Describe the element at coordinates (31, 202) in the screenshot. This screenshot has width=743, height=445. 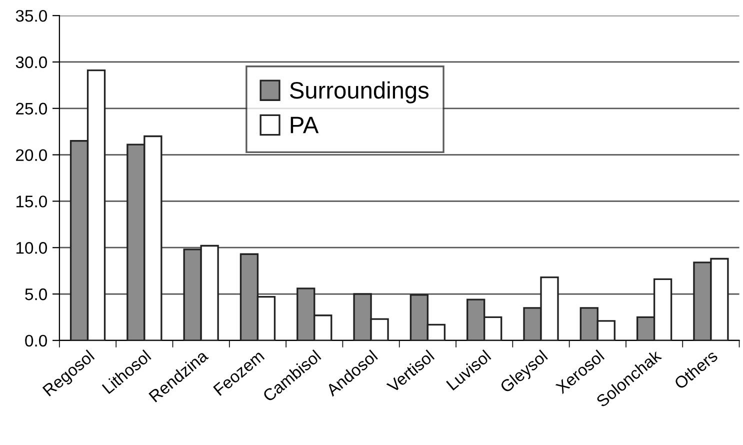
I see `y-tick-label: 15.0` at that location.